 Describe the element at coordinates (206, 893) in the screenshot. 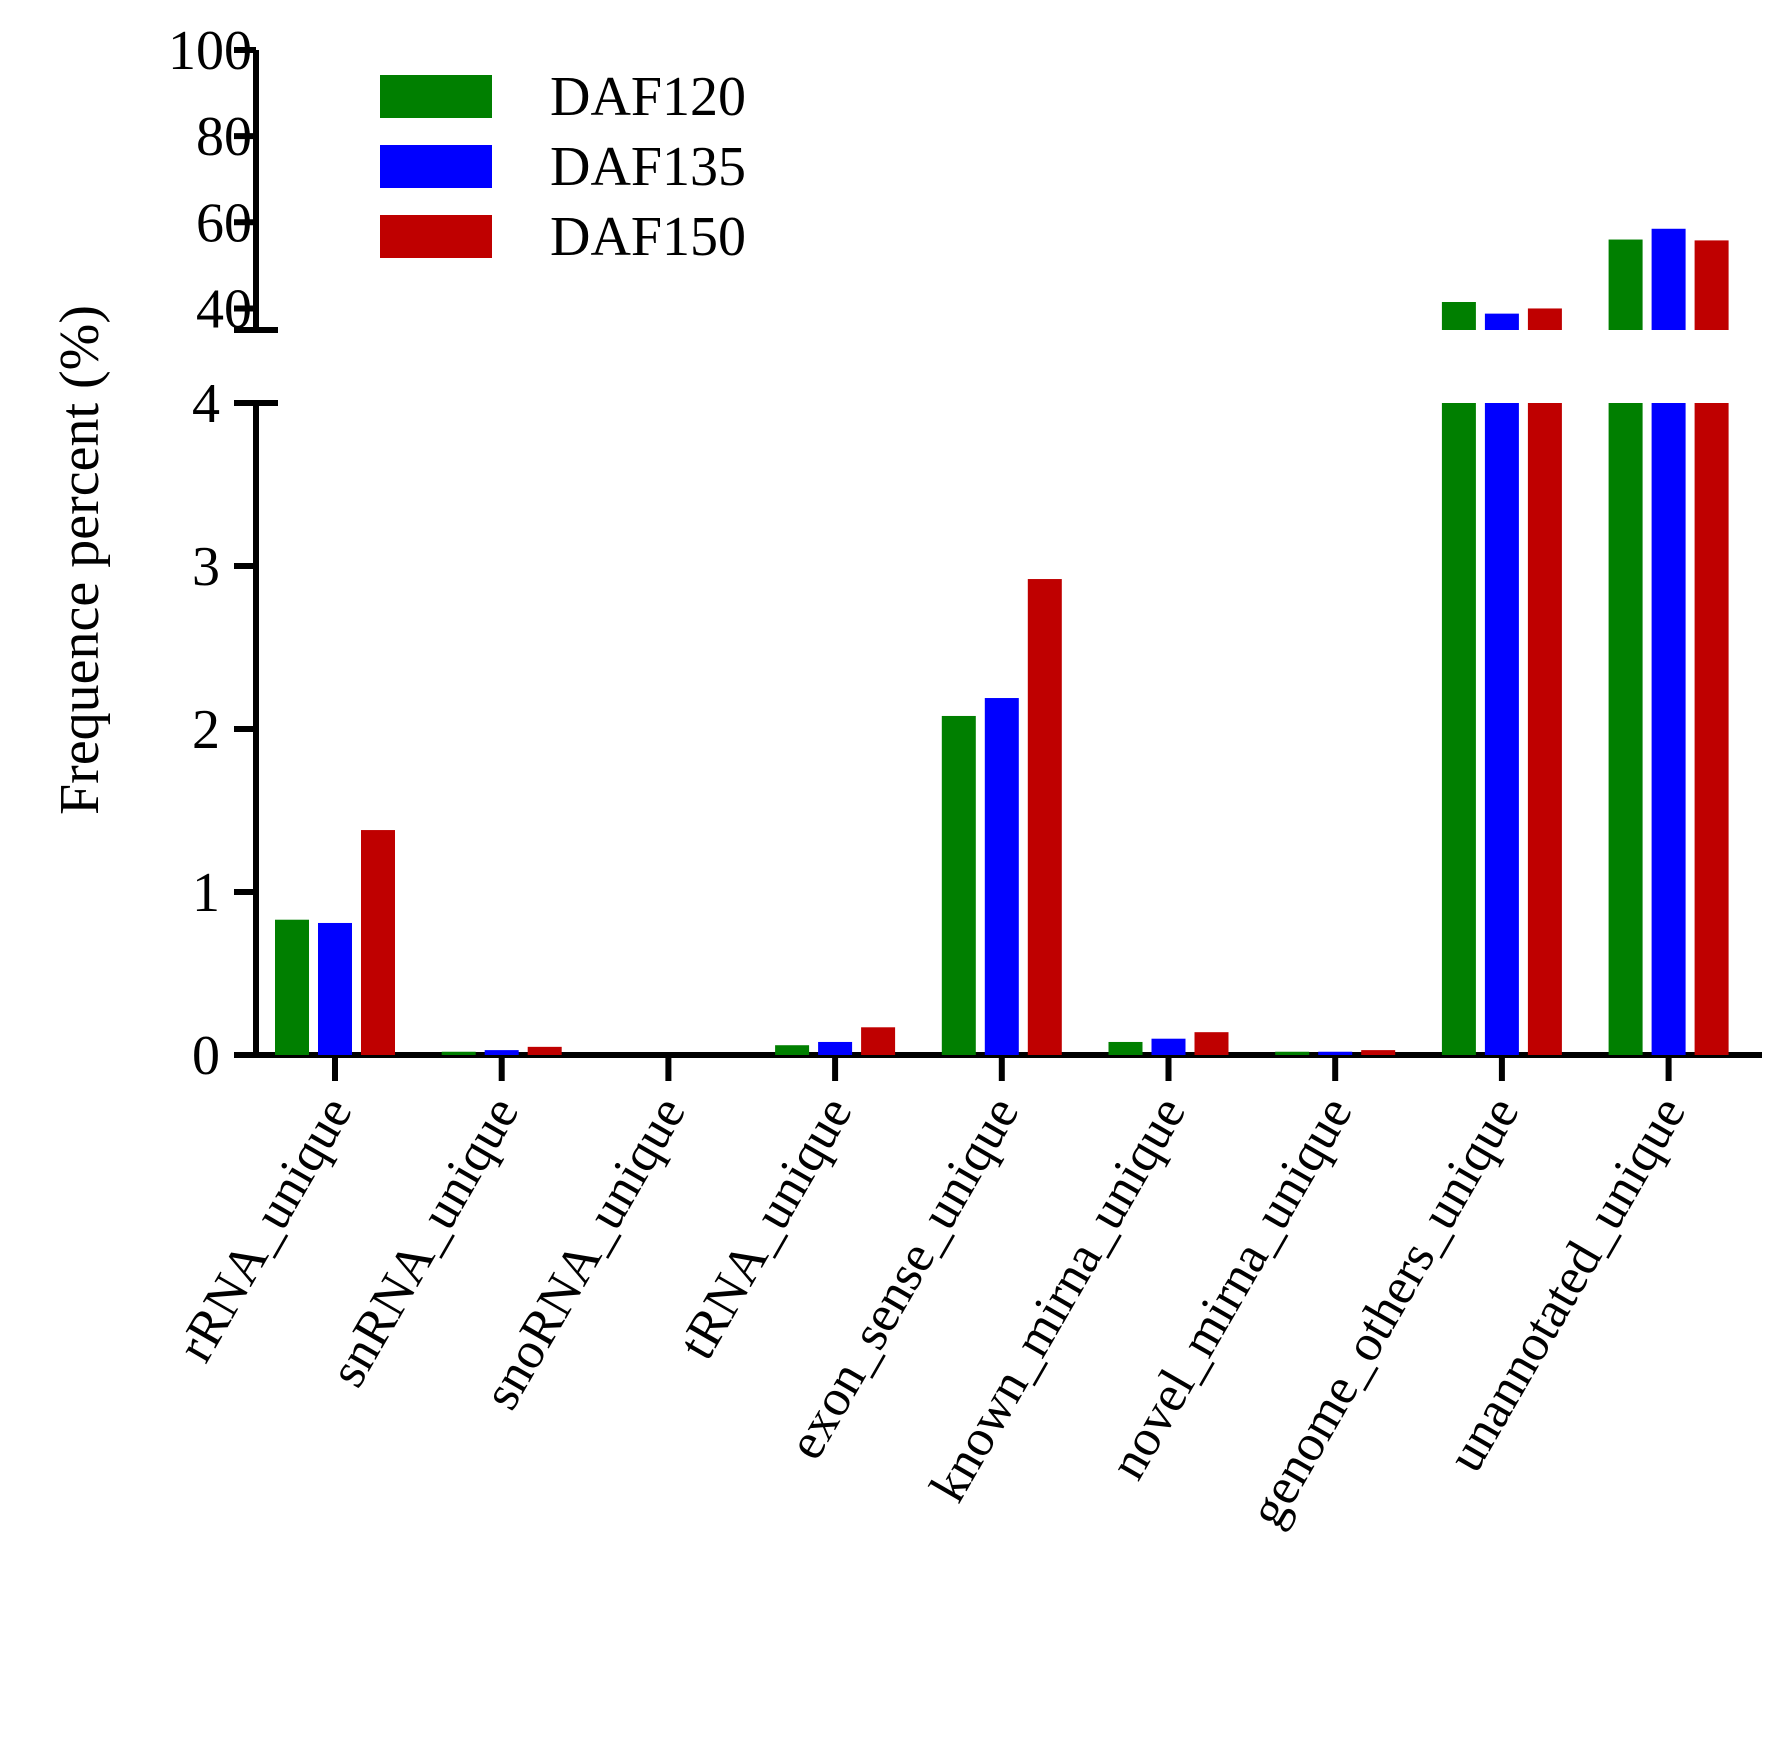

I see `y-tick-label: 1` at that location.